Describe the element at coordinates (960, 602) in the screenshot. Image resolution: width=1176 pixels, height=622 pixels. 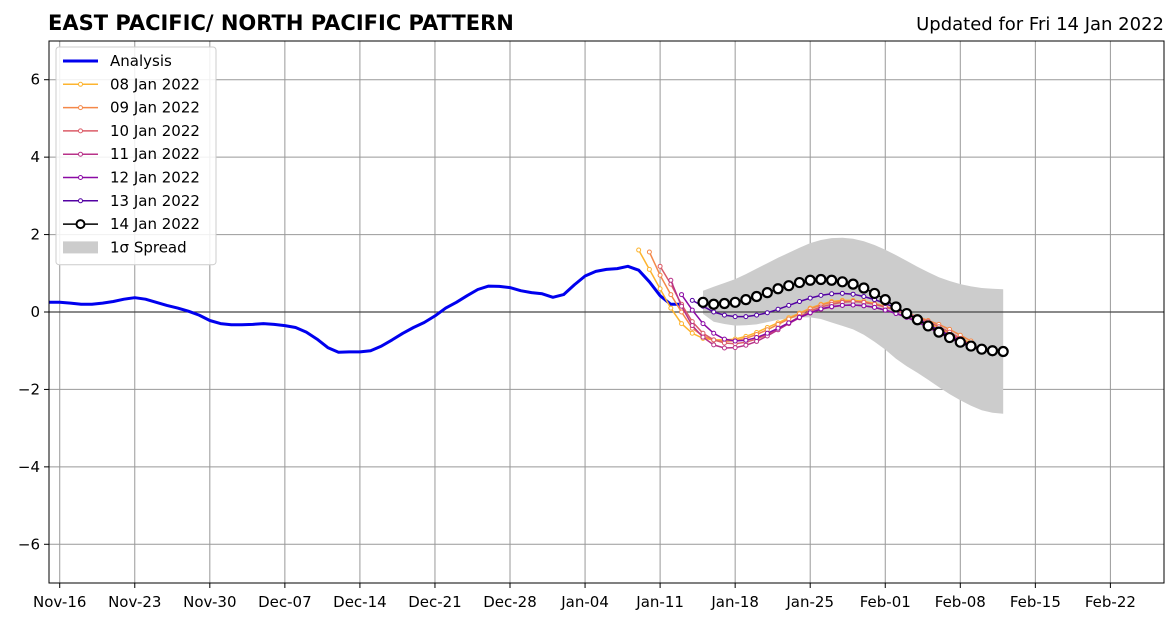
I see `x-tick-label: Feb-08` at that location.